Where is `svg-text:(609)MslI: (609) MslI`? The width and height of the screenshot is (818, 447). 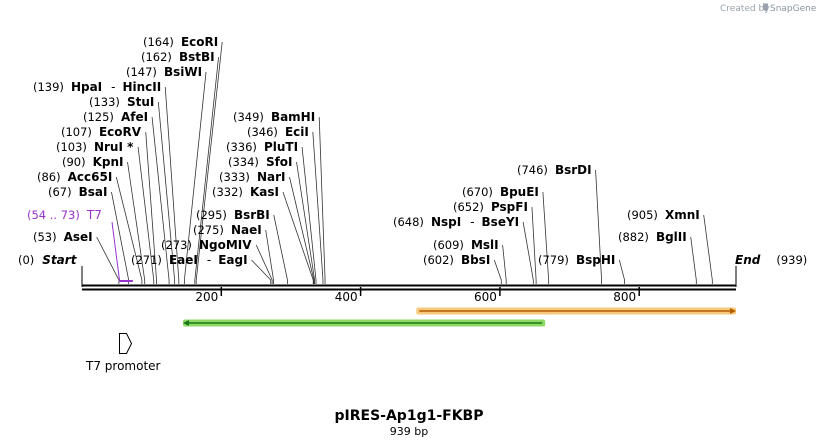
svg-text:(609)MslI: (609) MslI is located at coordinates (466, 245).